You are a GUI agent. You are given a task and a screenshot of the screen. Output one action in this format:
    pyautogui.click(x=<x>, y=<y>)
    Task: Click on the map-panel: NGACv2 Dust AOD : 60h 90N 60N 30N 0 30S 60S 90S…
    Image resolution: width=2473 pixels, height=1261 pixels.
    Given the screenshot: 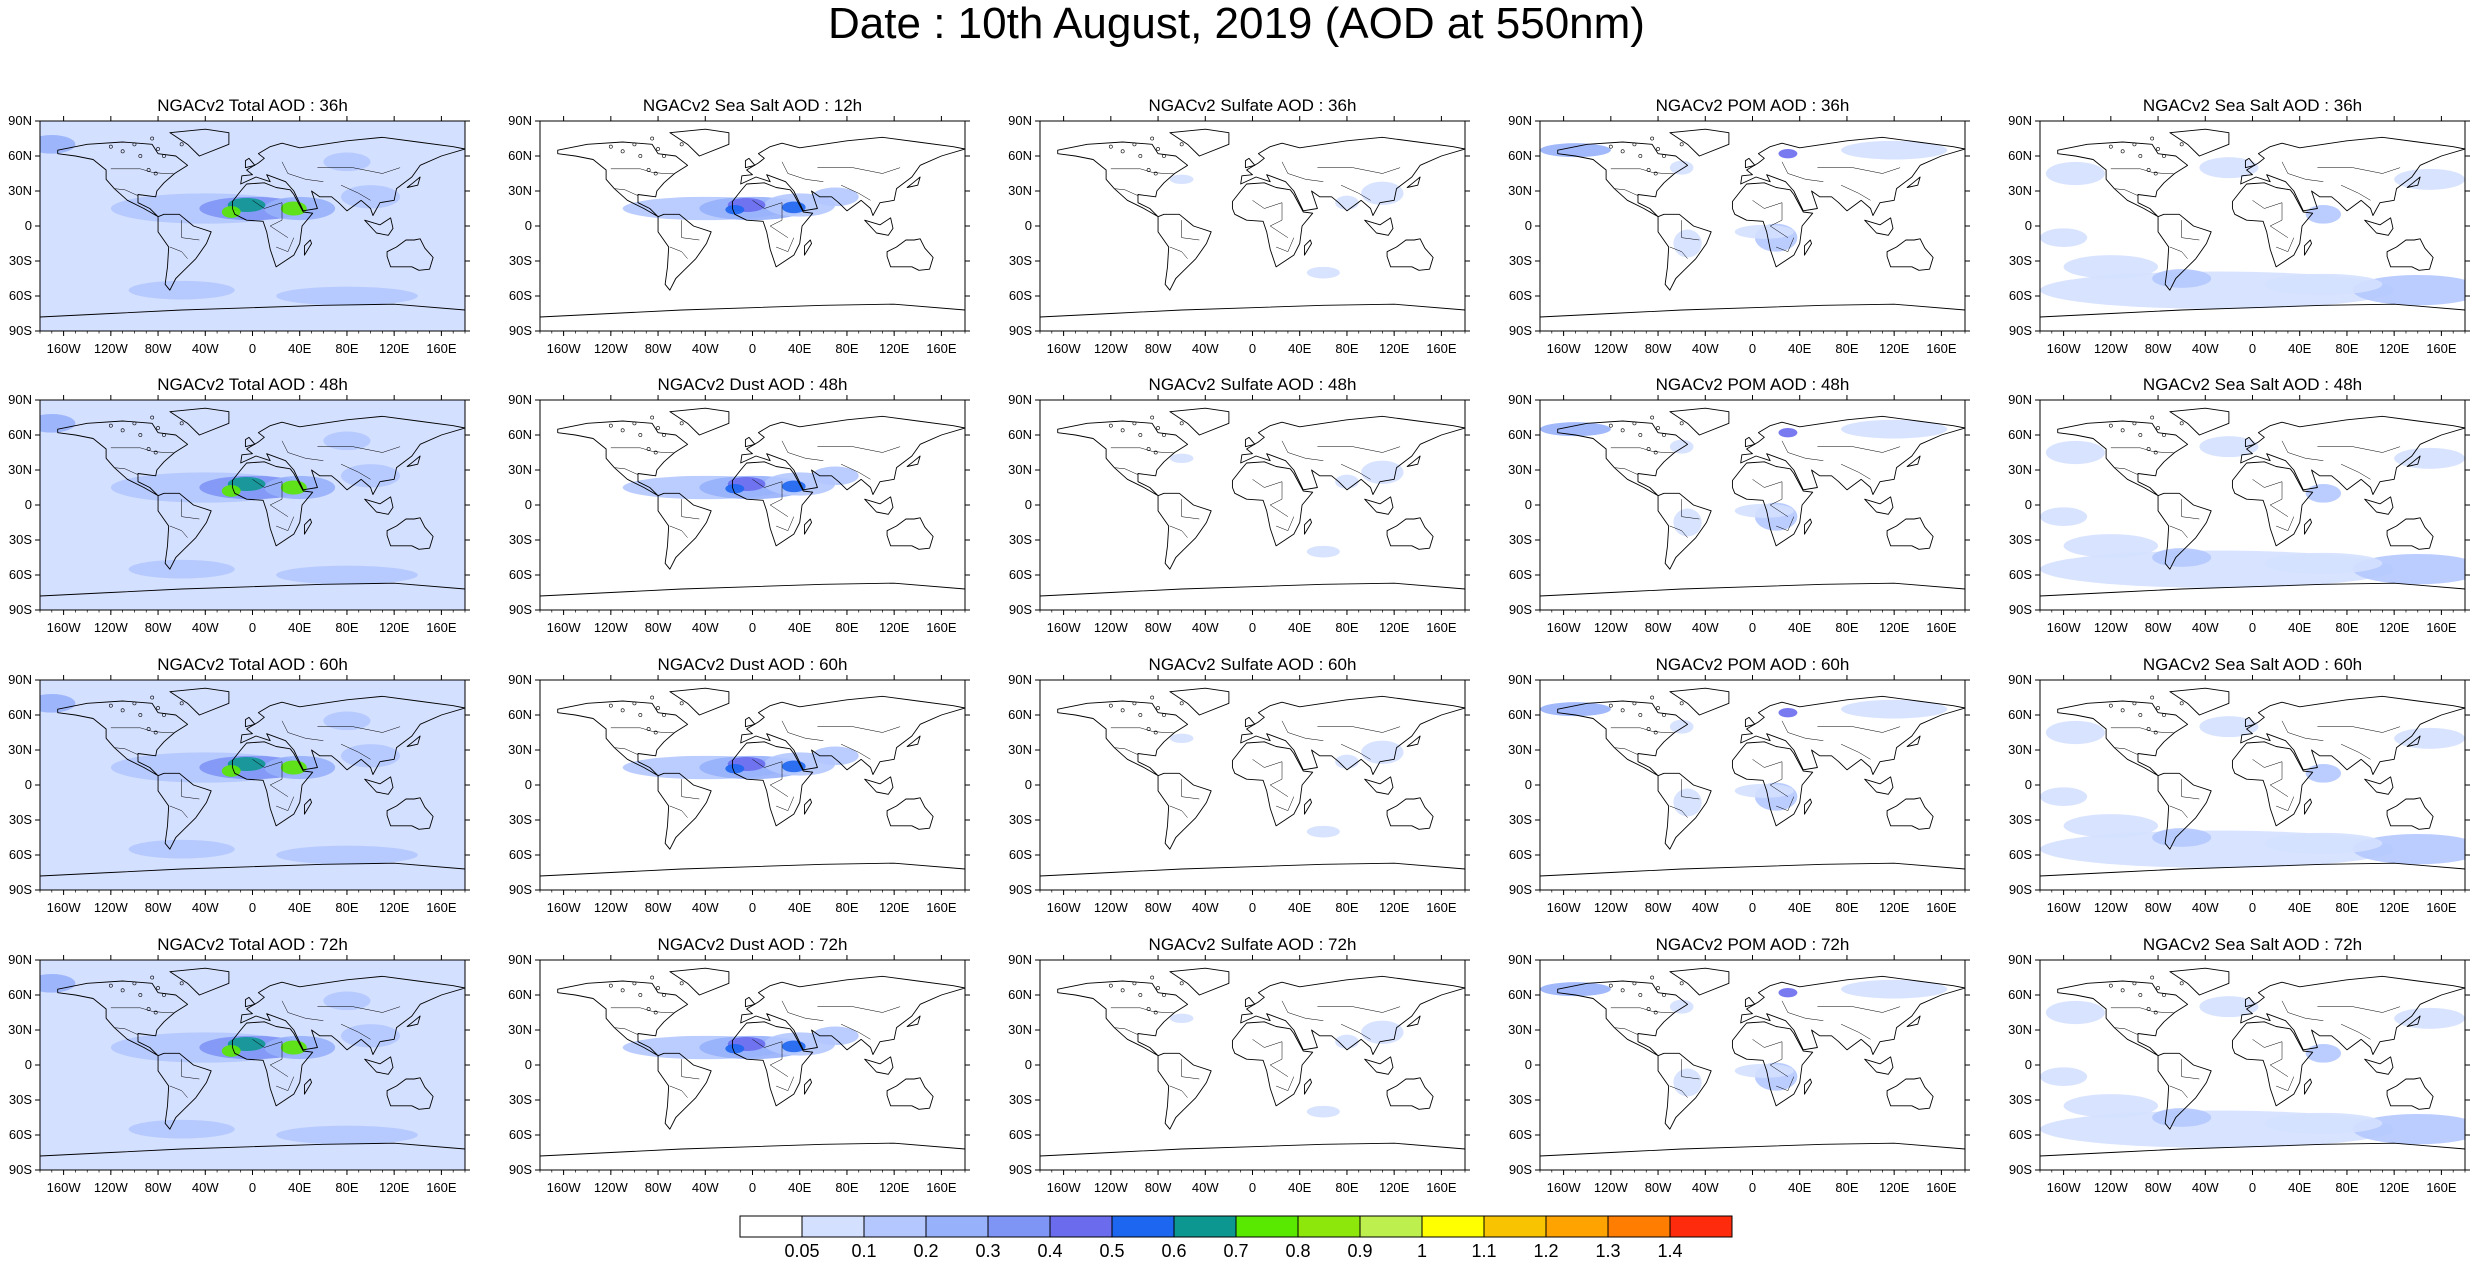 What is the action you would take?
    pyautogui.click(x=739, y=785)
    